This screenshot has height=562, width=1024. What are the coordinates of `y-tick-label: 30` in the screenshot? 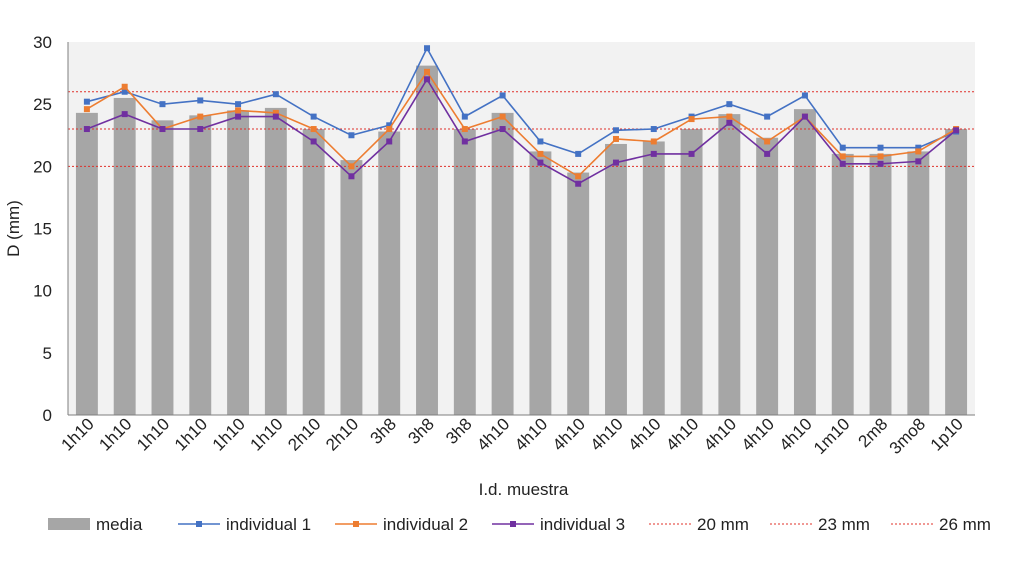 It's located at (42, 42).